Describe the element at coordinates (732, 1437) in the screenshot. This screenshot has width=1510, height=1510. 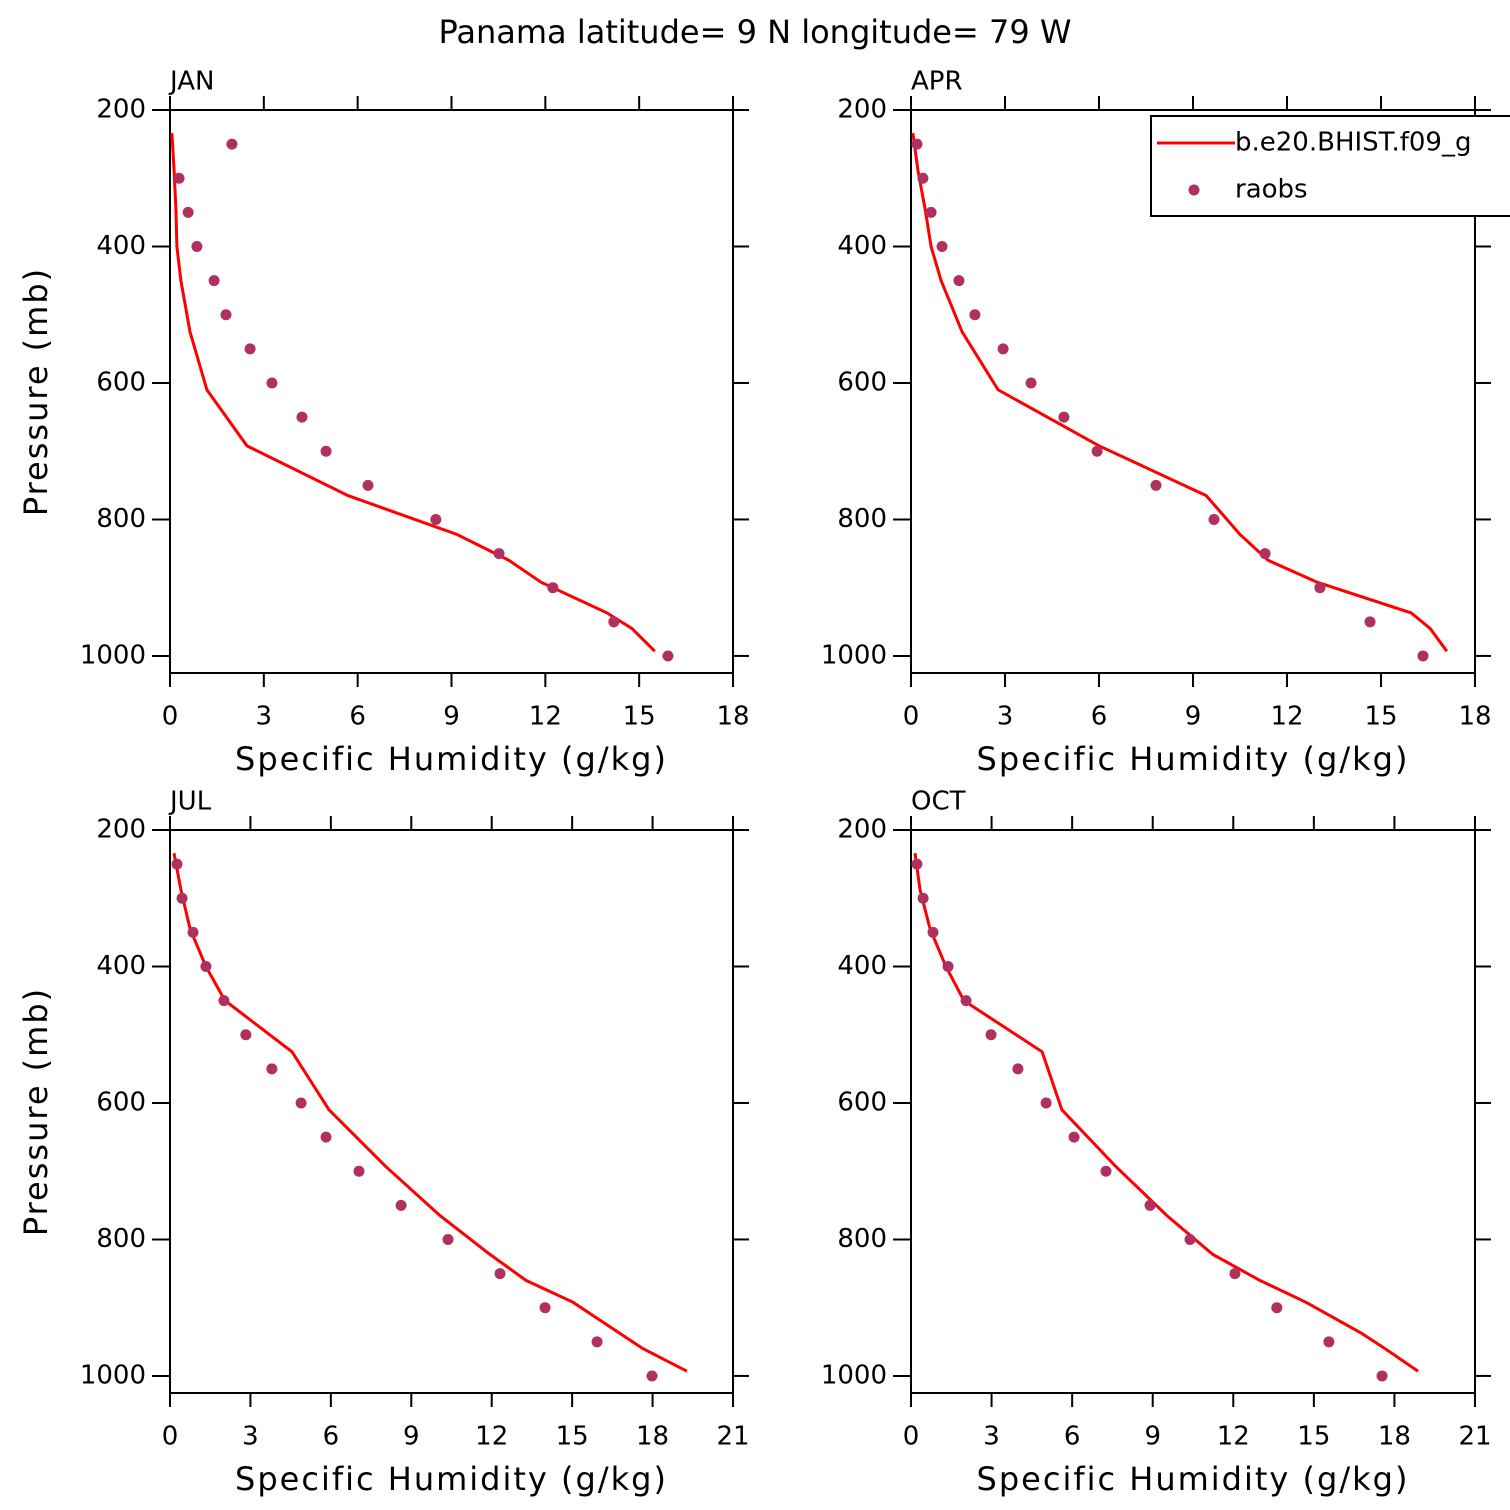
I see `x-tick-label: 21` at that location.